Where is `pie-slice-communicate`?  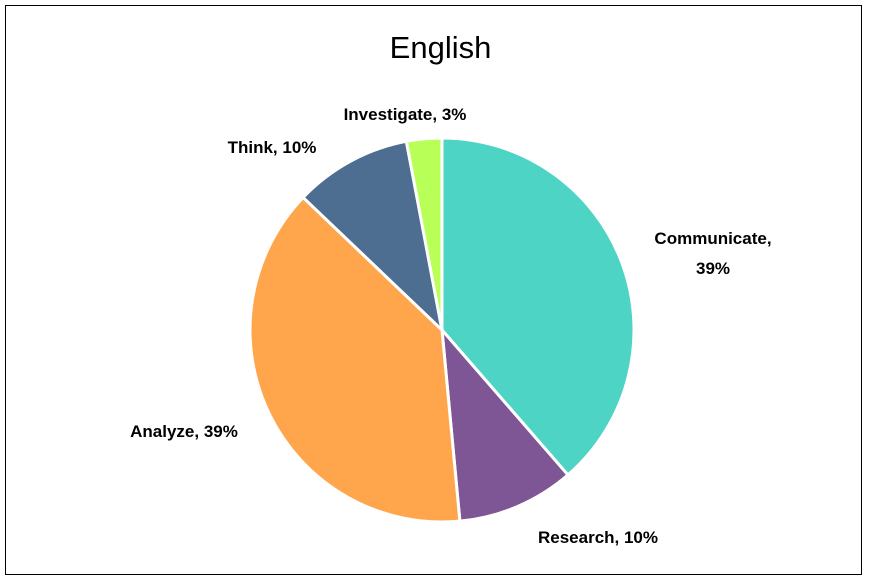
pie-slice-communicate is located at coordinates (538, 306).